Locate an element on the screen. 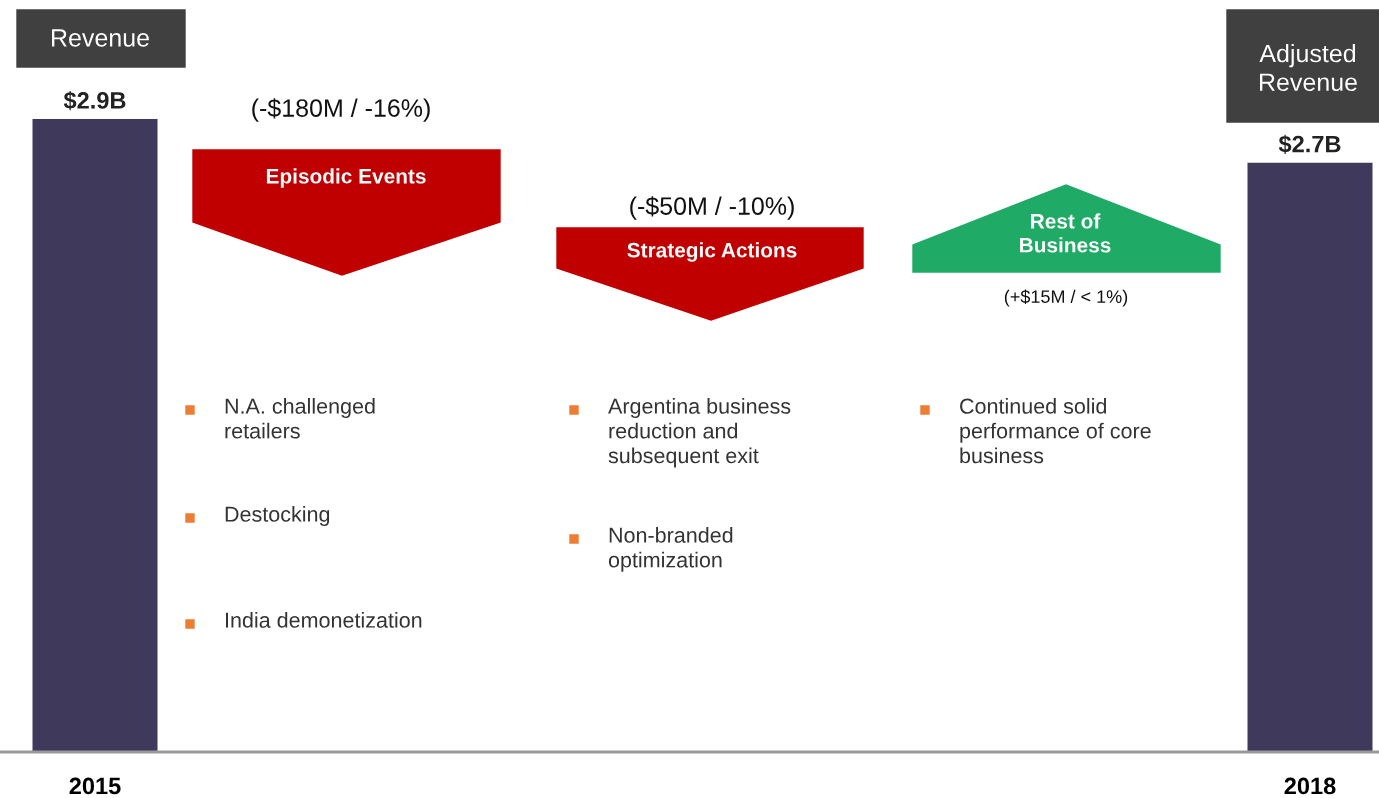 The width and height of the screenshot is (1379, 798). annotation: Destocking is located at coordinates (277, 516).